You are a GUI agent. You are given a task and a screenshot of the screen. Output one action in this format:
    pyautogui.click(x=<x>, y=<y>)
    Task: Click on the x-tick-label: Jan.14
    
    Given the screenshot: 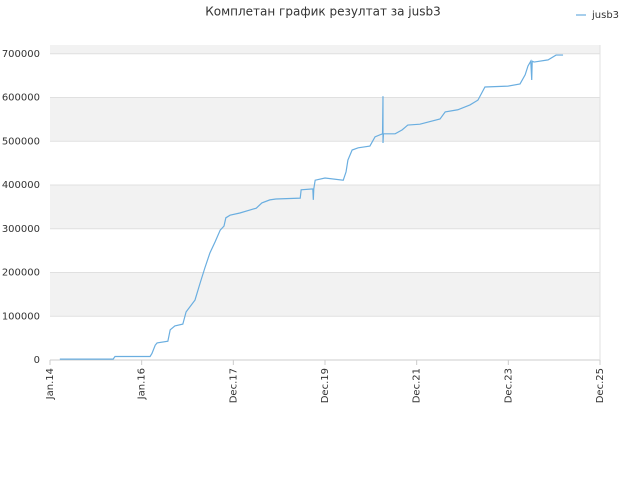 What is the action you would take?
    pyautogui.click(x=50, y=384)
    